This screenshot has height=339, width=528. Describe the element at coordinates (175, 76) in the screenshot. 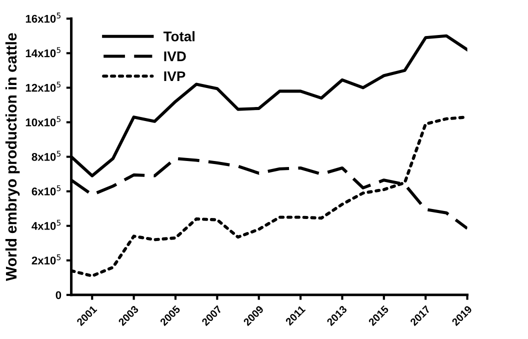

I see `legend-label: IVP` at that location.